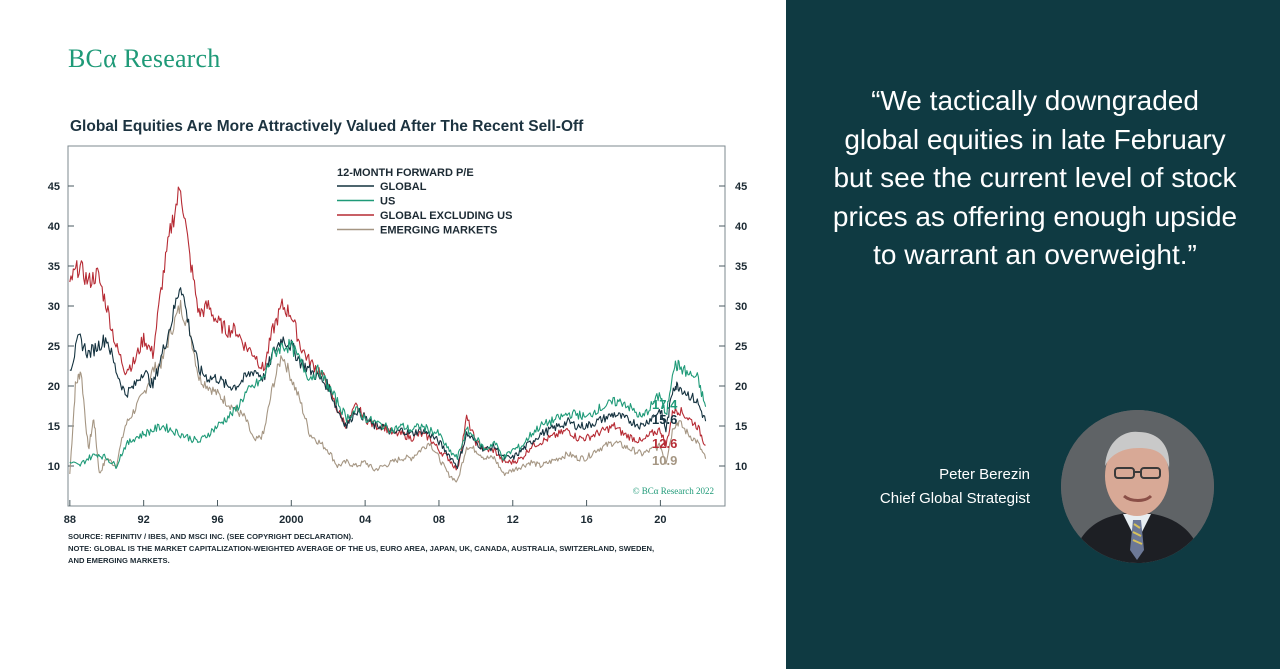  What do you see at coordinates (217, 520) in the screenshot?
I see `x-tick-label: 96` at bounding box center [217, 520].